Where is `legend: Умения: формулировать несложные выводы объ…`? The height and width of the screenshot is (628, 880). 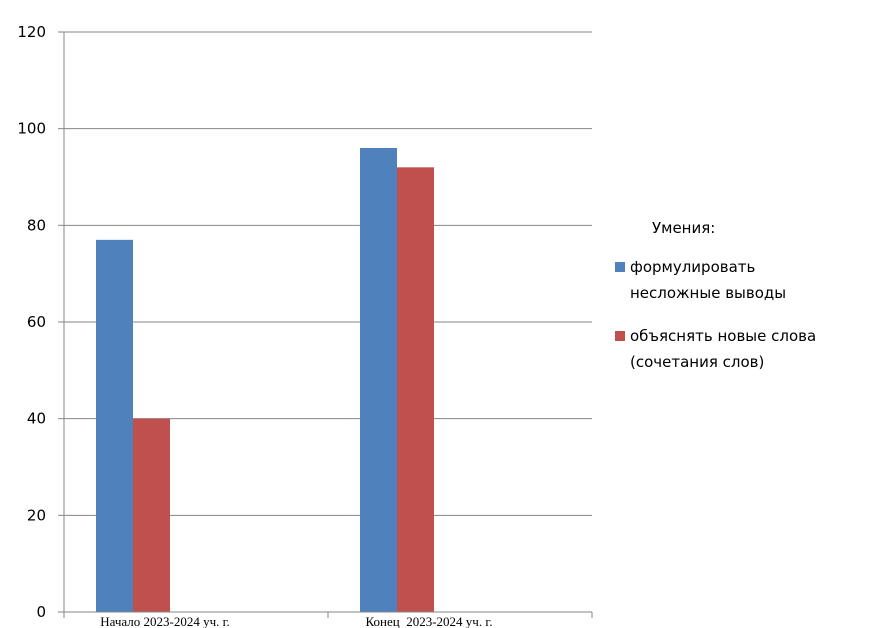
legend: Умения: формулировать несложные выводы объ… is located at coordinates (715, 295).